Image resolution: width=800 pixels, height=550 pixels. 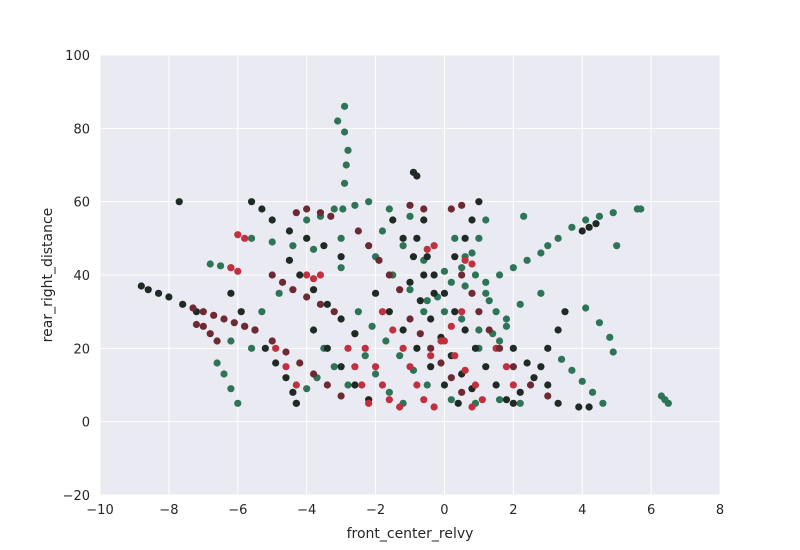 I want to click on y-tick-label: −20, so click(x=76, y=496).